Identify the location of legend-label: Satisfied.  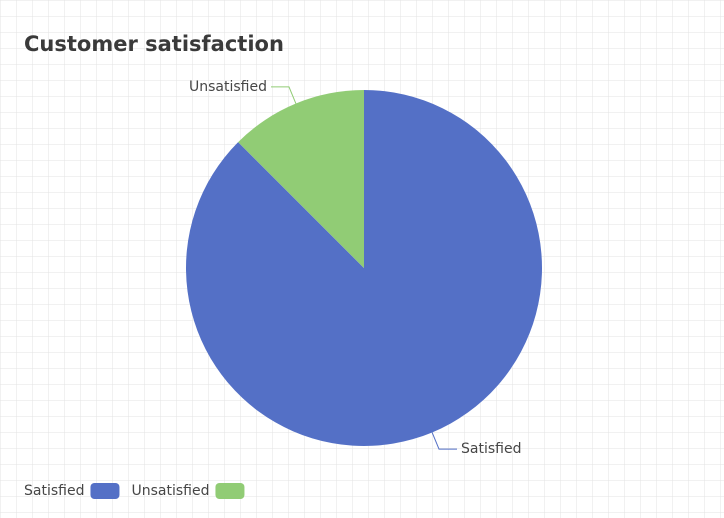
(54, 491).